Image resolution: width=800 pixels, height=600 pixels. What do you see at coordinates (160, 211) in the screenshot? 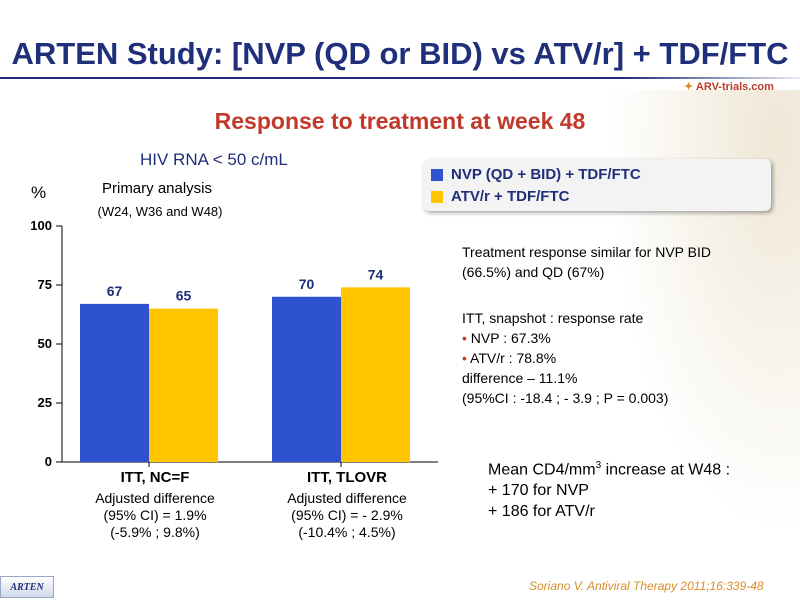
I see `analysis-window-label: (W24, W36 and W48)` at bounding box center [160, 211].